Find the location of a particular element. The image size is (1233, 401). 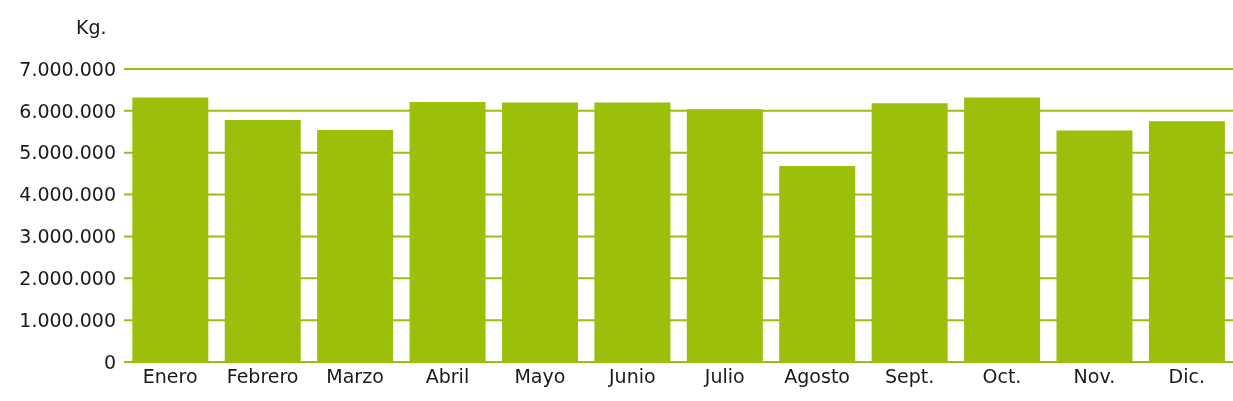

y-tick-label: 5.000.000 is located at coordinates (67, 152).